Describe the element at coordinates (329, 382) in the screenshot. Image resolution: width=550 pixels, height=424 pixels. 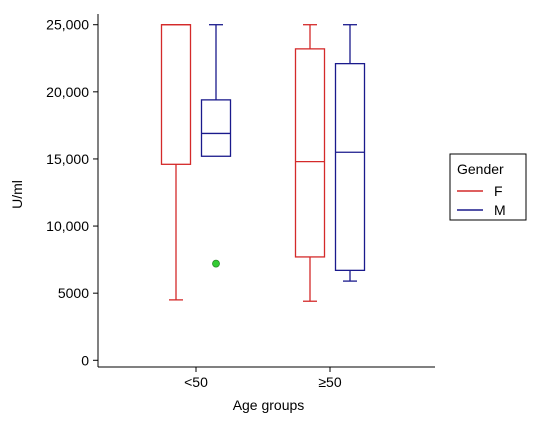
I see `x-tick-label: ≥50` at that location.